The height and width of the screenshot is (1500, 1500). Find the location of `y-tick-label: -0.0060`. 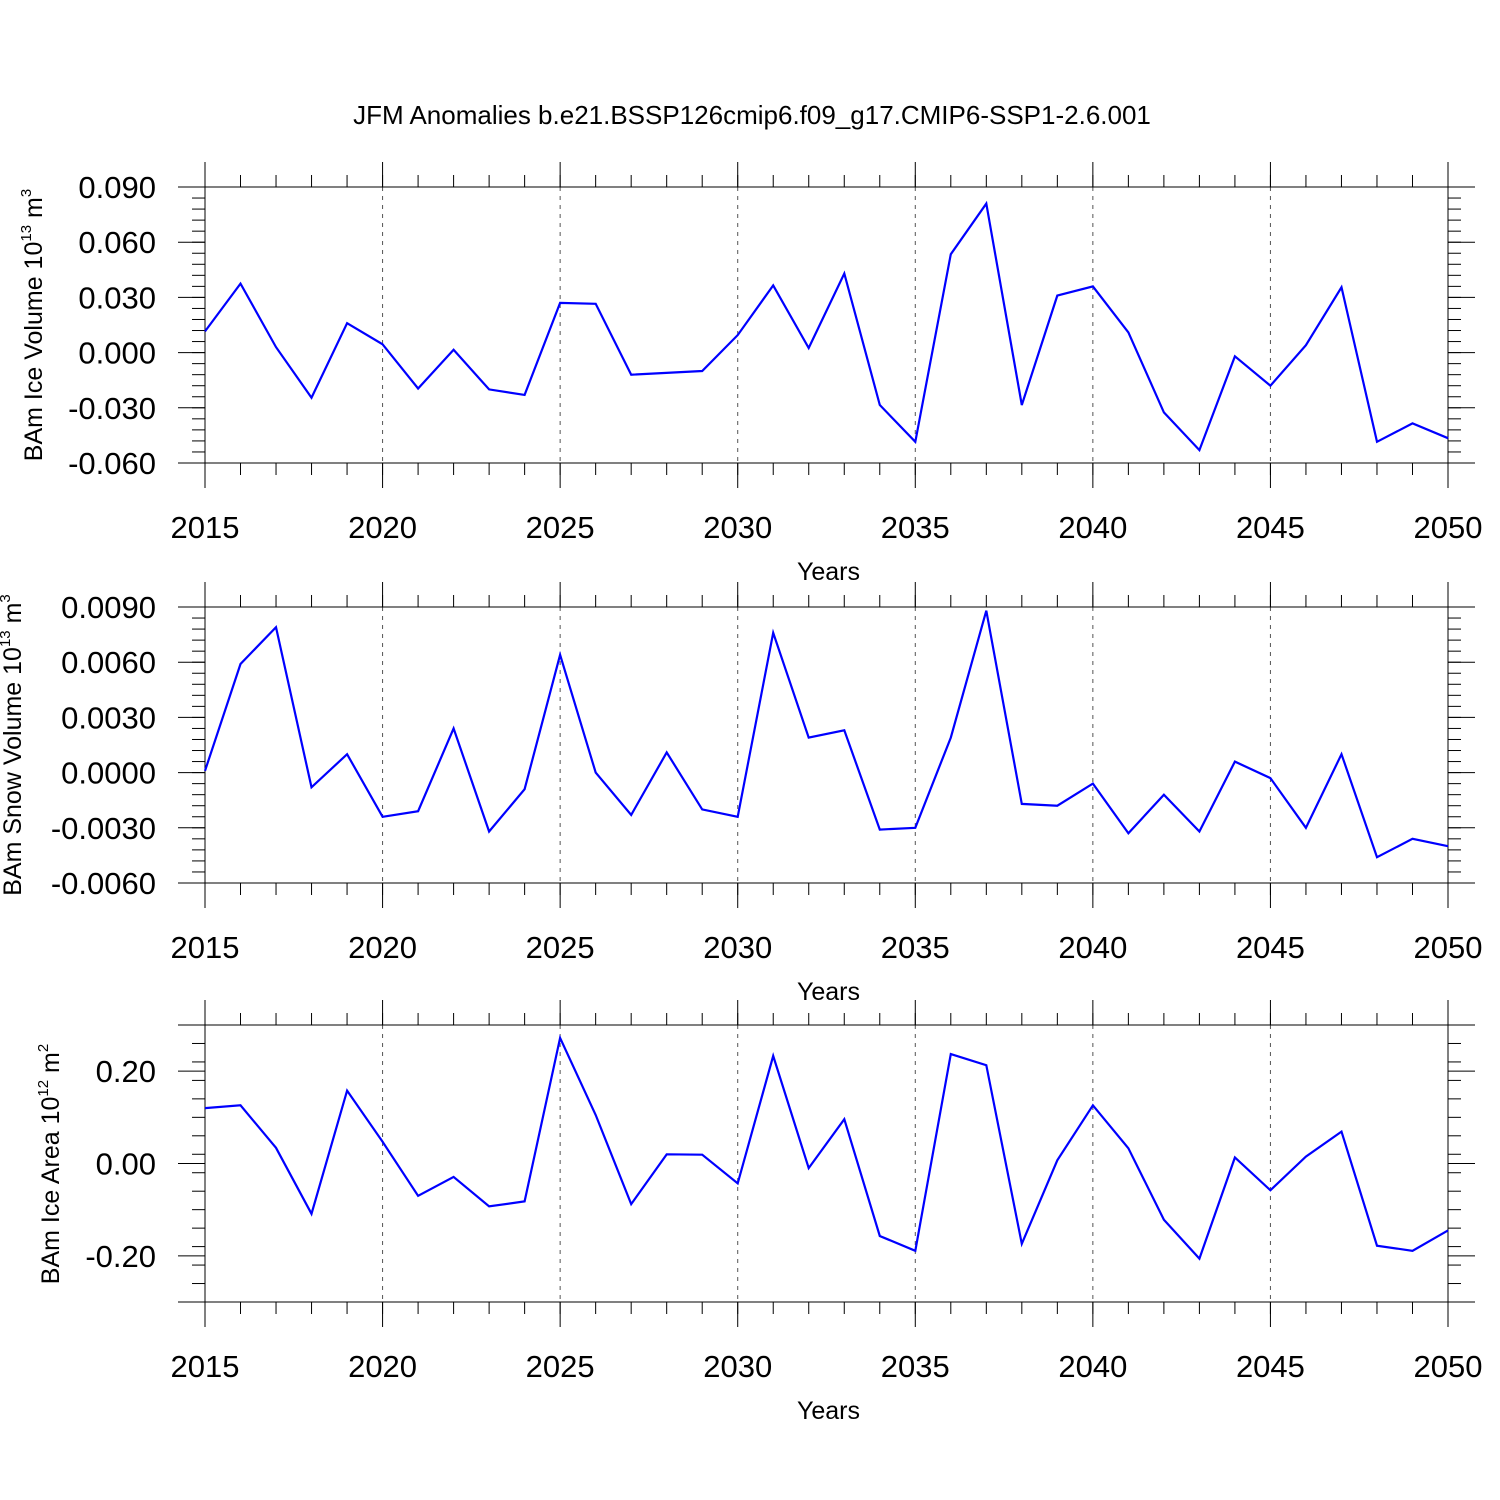

y-tick-label: -0.0060 is located at coordinates (103, 883).